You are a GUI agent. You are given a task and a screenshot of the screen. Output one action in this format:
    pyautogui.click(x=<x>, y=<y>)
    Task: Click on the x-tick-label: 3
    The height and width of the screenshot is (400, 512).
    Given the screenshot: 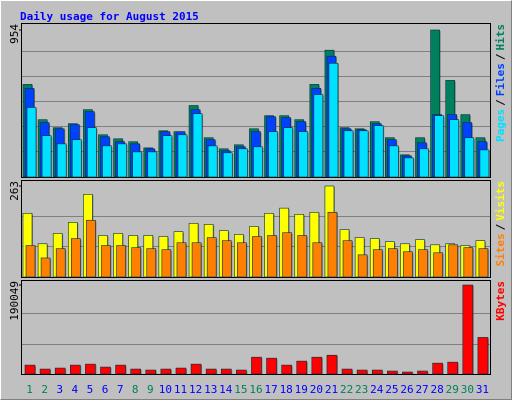 What is the action you would take?
    pyautogui.click(x=59, y=389)
    